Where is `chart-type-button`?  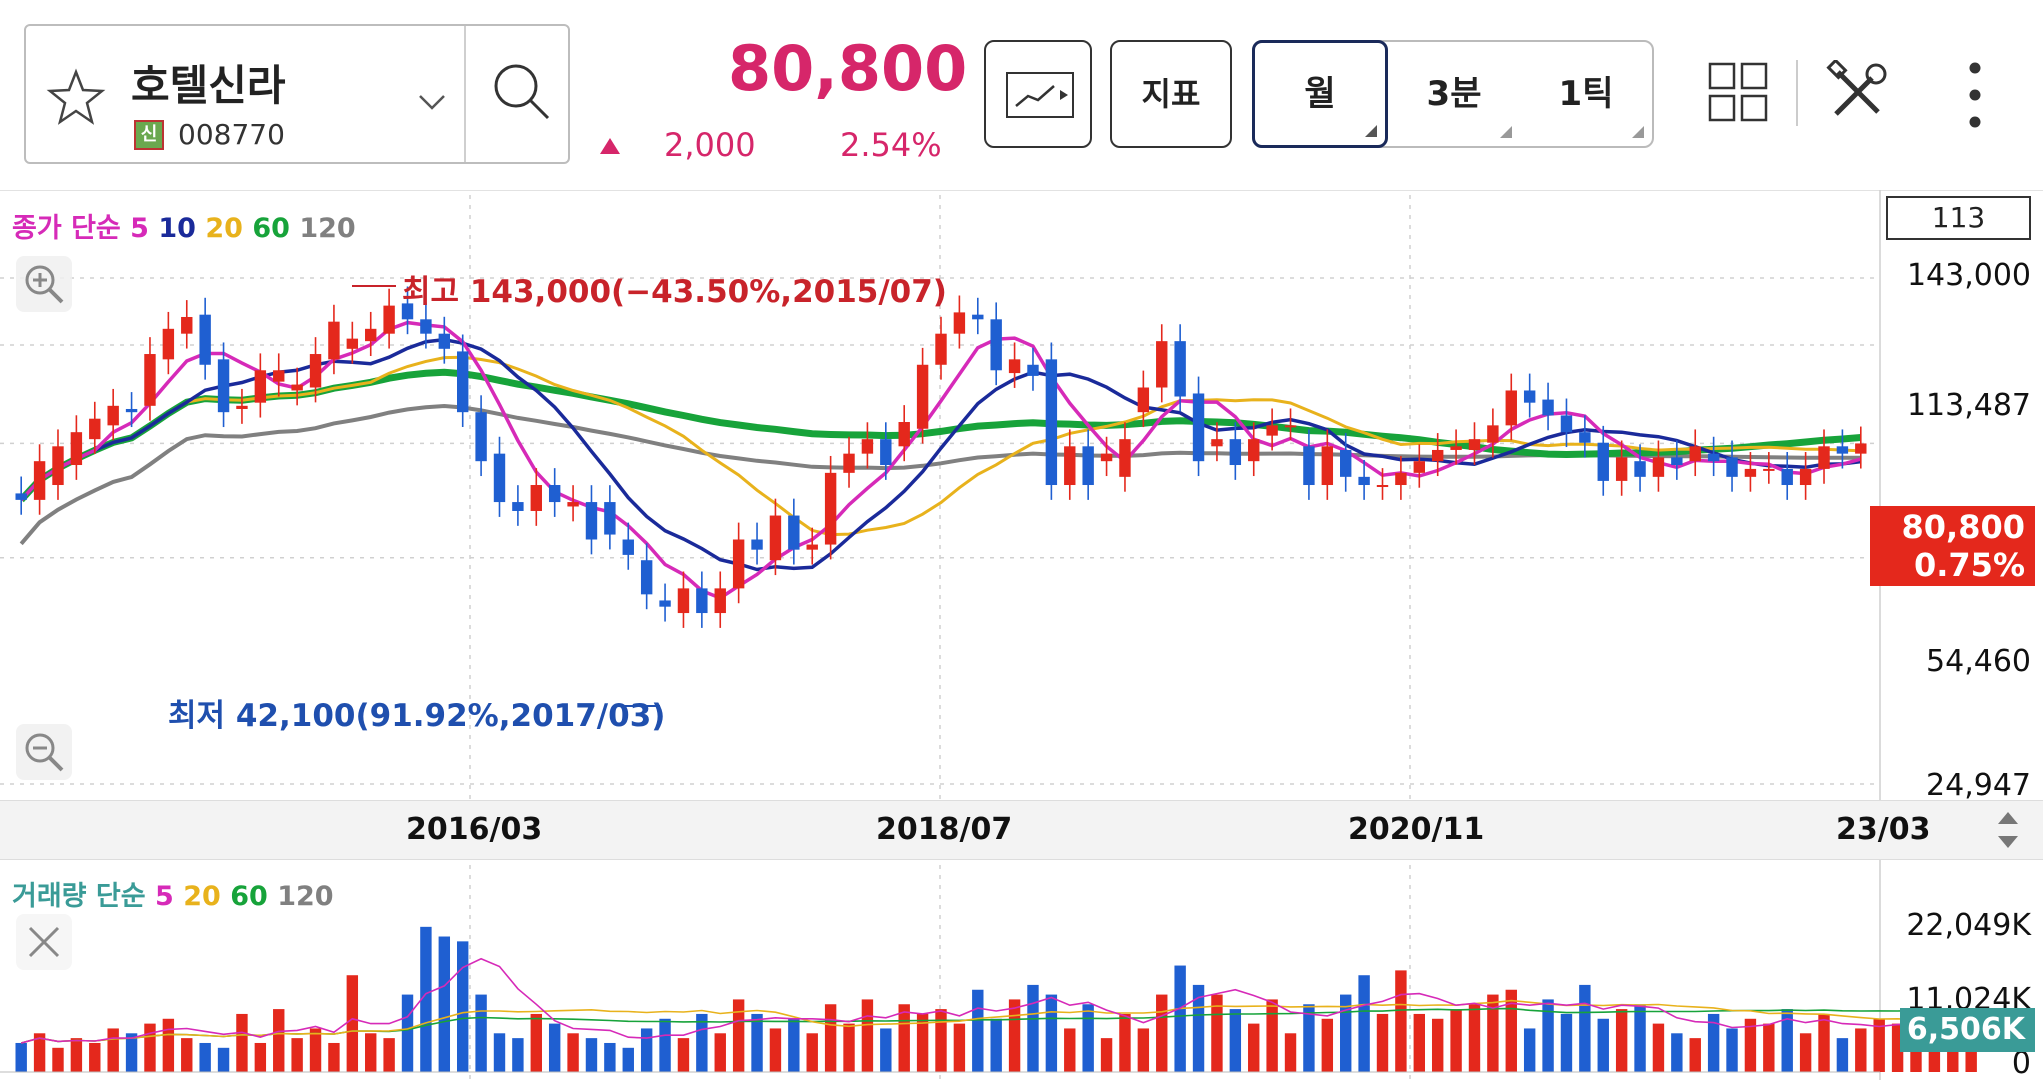 chart-type-button is located at coordinates (1038, 94).